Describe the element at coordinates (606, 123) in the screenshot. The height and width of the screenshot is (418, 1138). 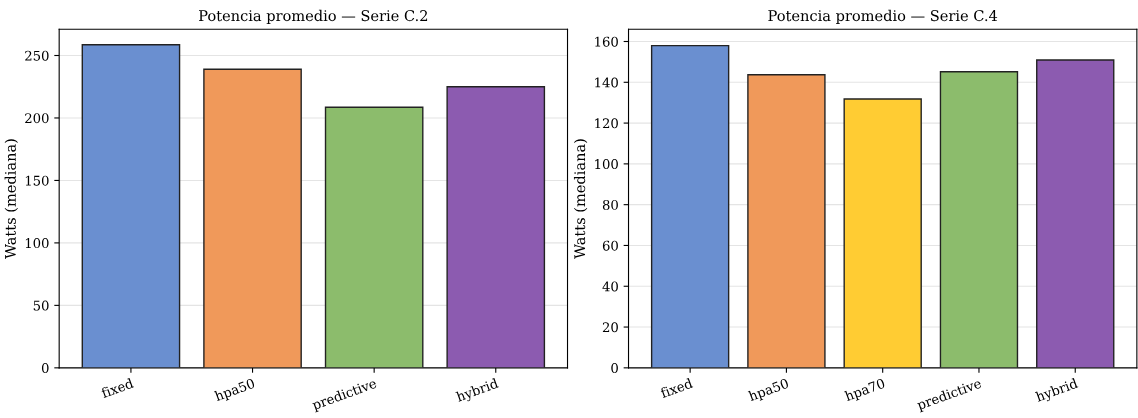
I see `y-tick-label: 120` at that location.